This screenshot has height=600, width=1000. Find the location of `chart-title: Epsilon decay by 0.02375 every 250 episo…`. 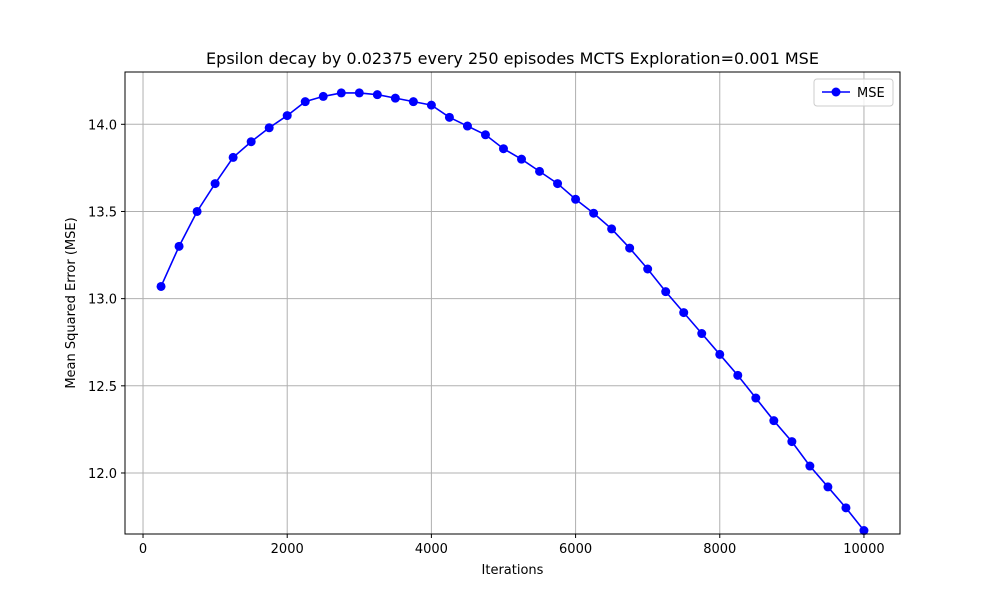

chart-title: Epsilon decay by 0.02375 every 250 episo… is located at coordinates (512, 58).